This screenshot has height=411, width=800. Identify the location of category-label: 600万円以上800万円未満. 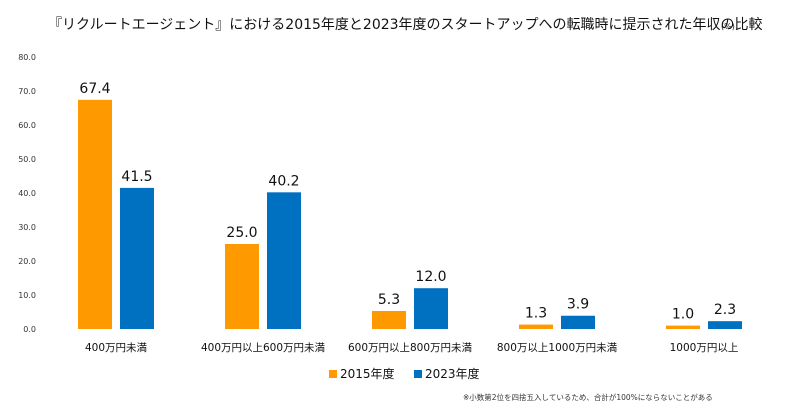
(410, 348).